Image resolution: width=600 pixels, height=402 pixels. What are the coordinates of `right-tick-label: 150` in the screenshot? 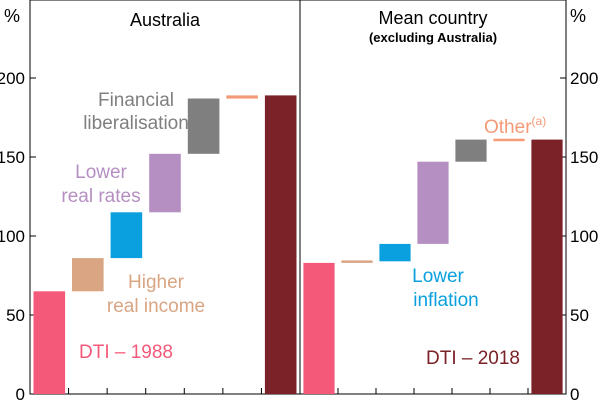 It's located at (584, 157).